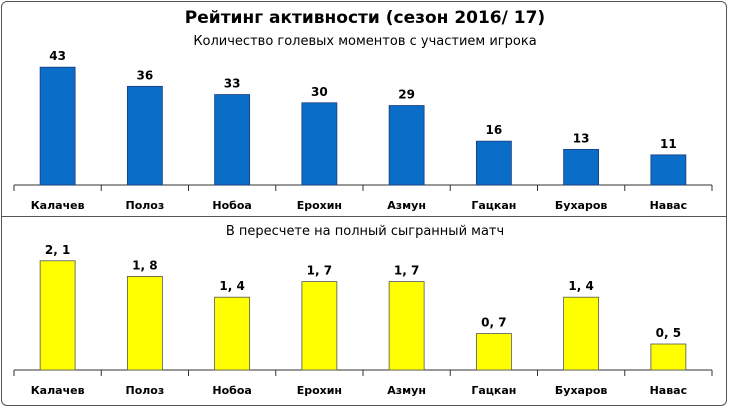 This screenshot has height=409, width=730. Describe the element at coordinates (493, 205) in the screenshot. I see `top-category-label: Гацкан` at that location.